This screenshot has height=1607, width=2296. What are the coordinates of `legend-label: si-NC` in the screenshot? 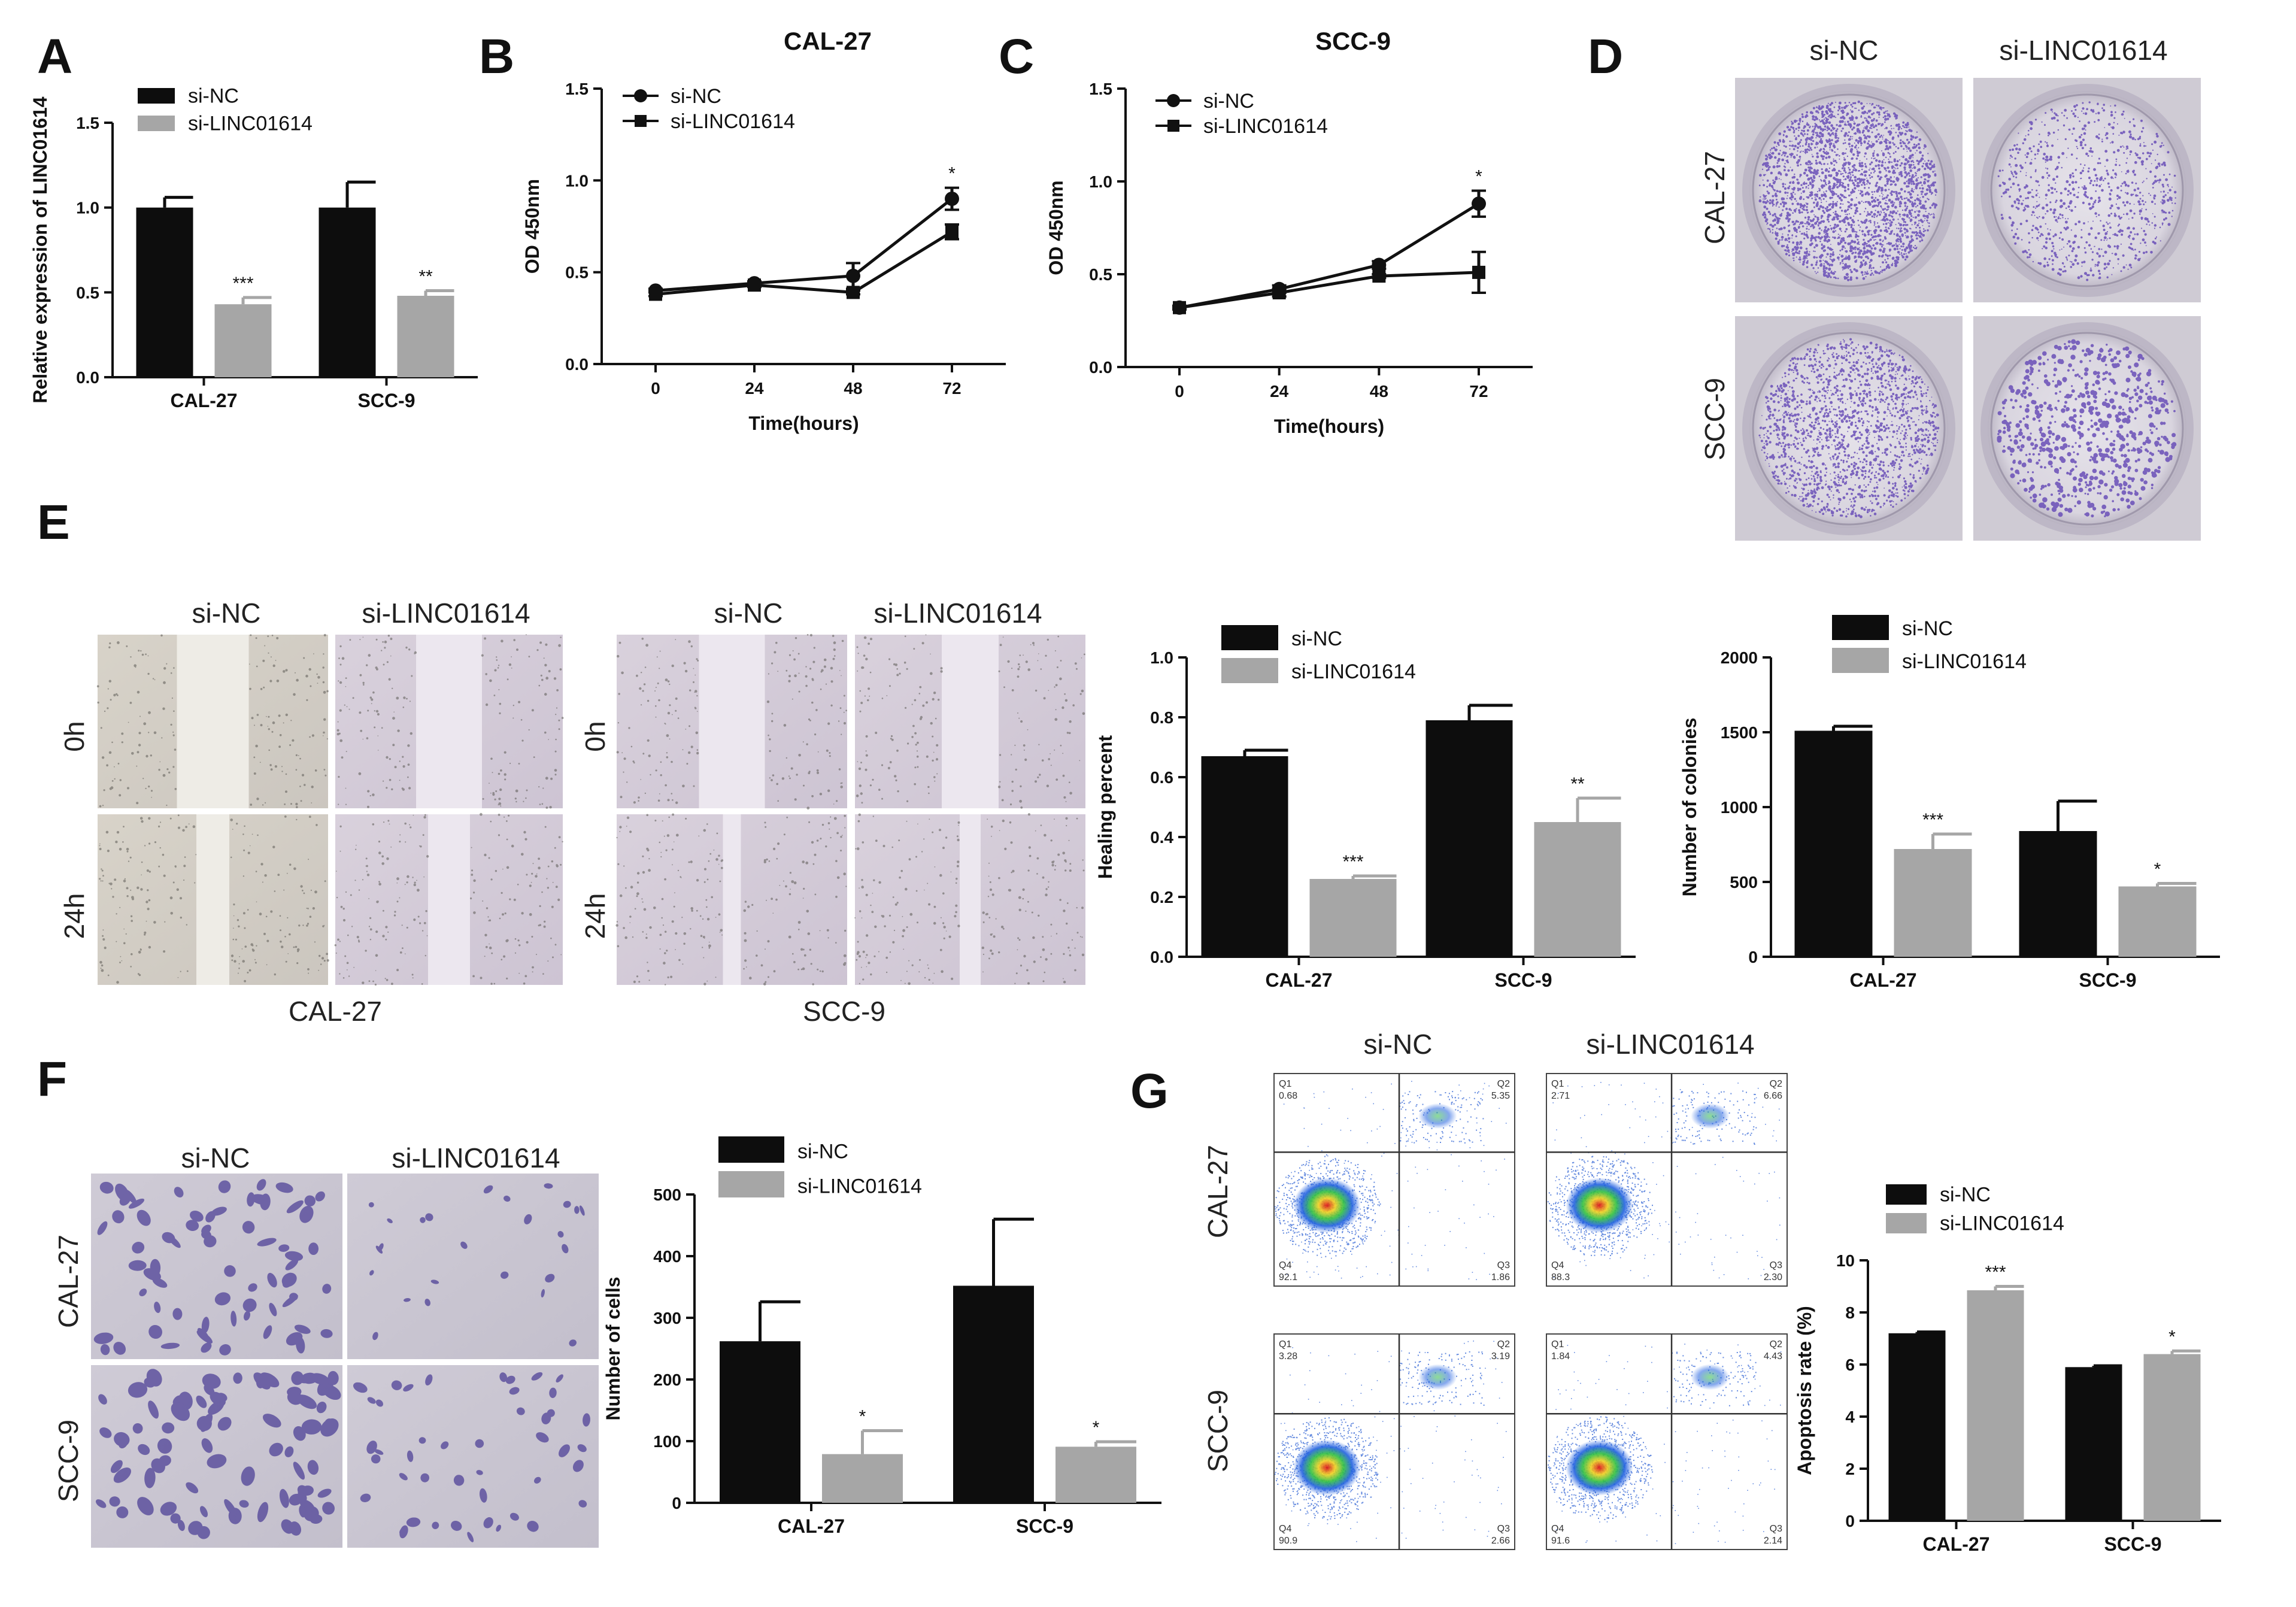 It's located at (696, 96).